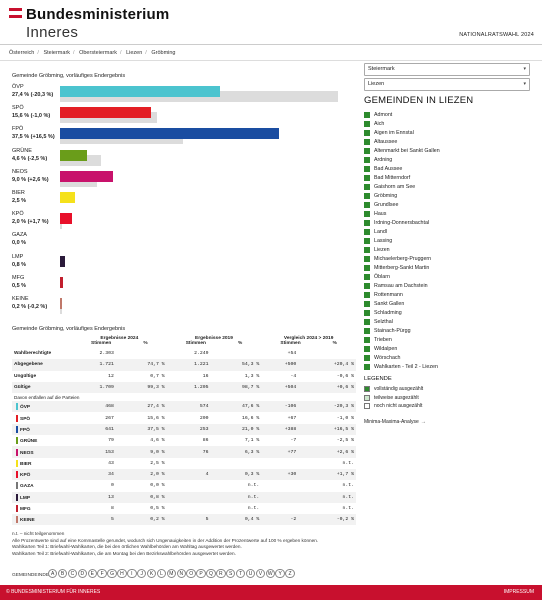 Image resolution: width=542 pixels, height=600 pixels. Describe the element at coordinates (25, 408) in the screenshot. I see `party-name: ÖVP` at that location.